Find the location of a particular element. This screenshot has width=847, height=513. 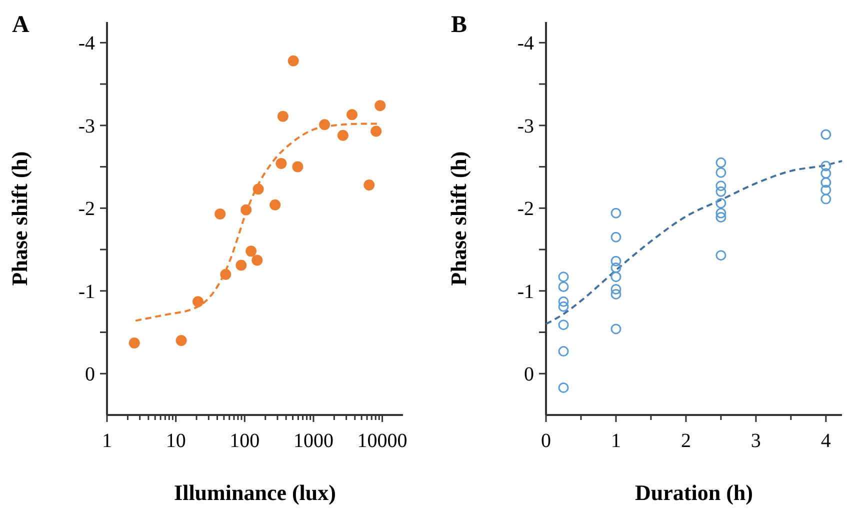

chart-title: A is located at coordinates (21, 25).